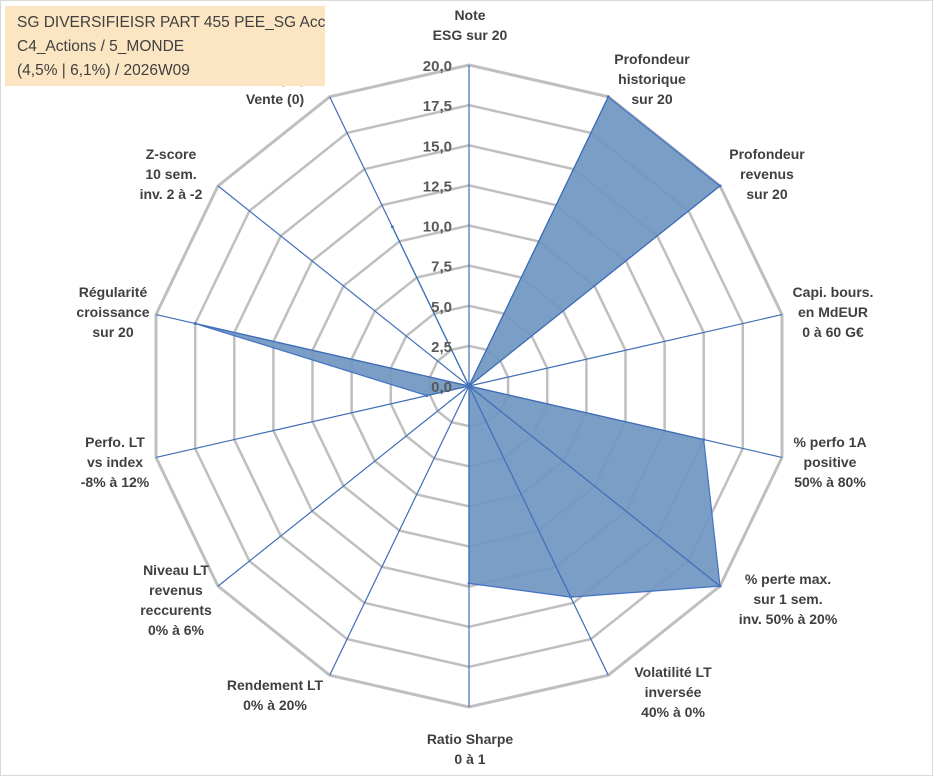  Describe the element at coordinates (625, 421) in the screenshot. I see `spoke-perfo-1a` at that location.